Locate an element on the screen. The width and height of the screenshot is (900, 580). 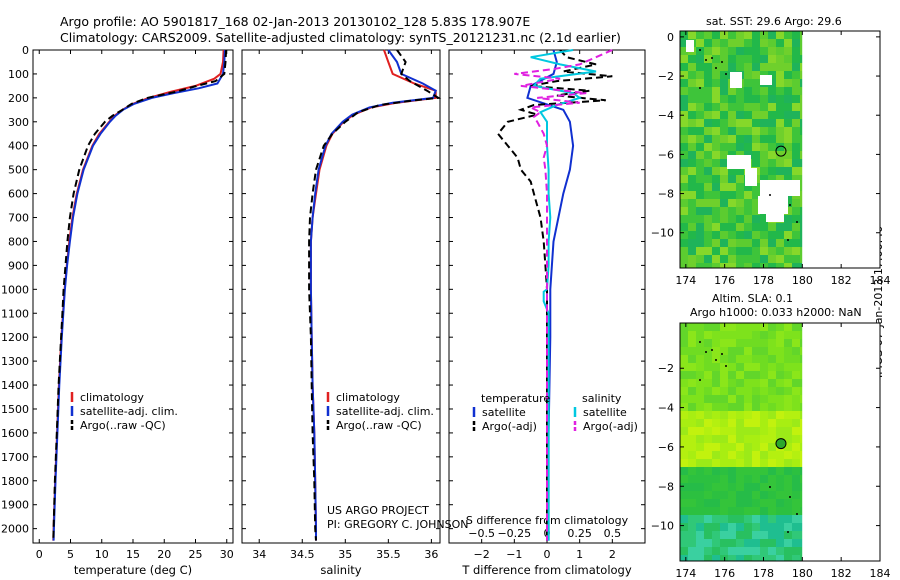
map-frame-sst is located at coordinates (780, 149).